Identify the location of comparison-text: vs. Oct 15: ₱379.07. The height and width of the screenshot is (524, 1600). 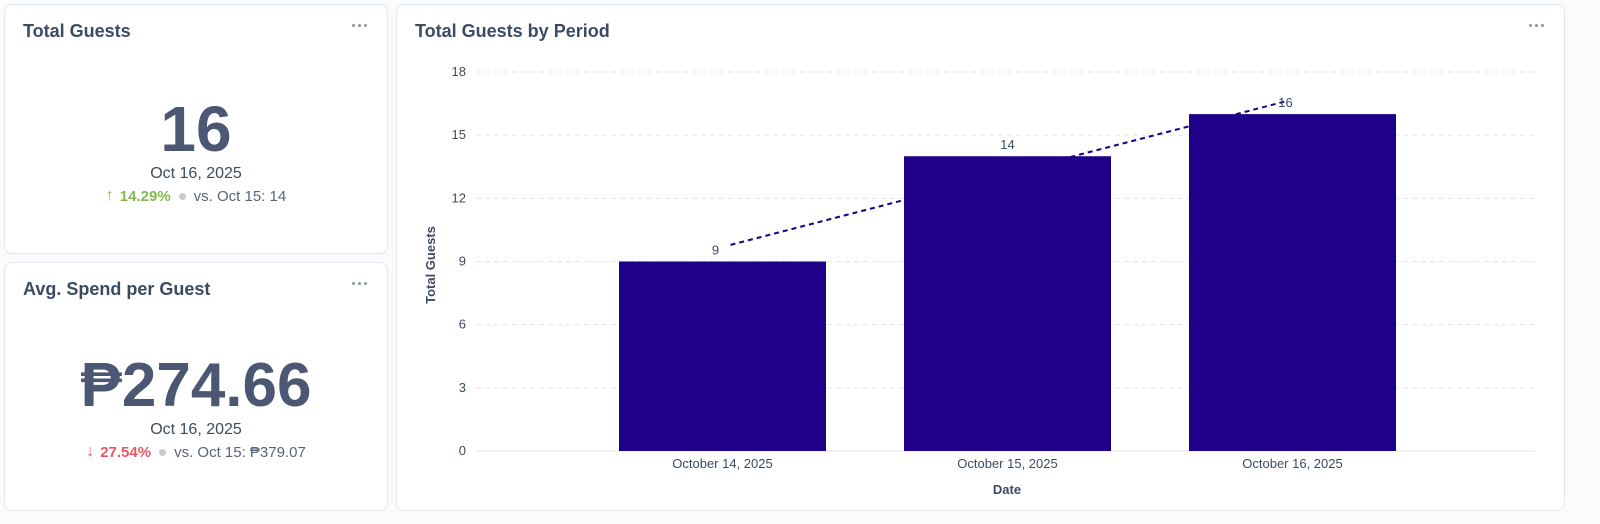
(240, 452).